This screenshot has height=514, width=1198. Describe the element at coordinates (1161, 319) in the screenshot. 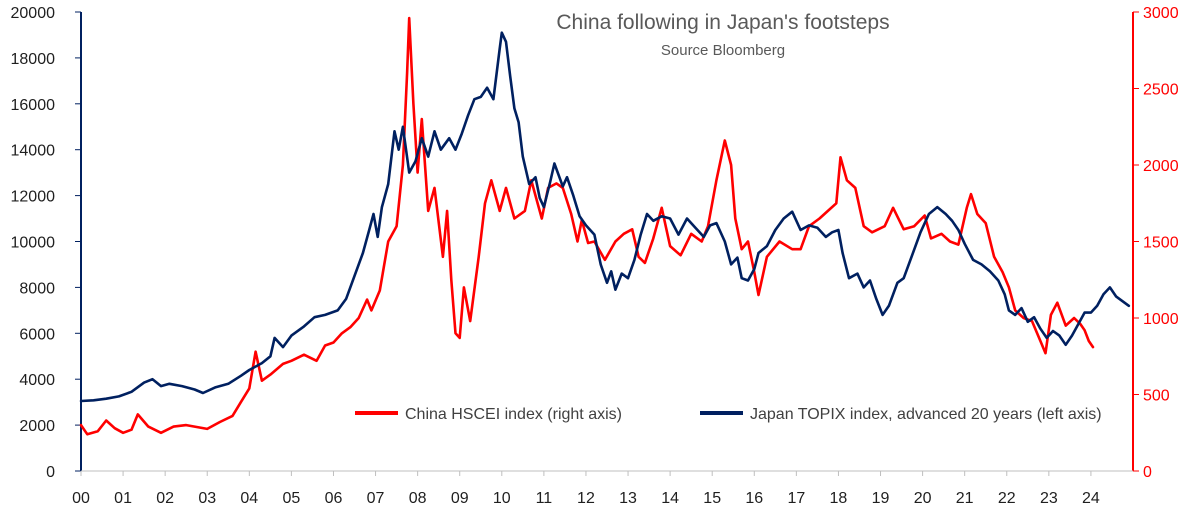

I see `right-y-tick-label: 1000` at that location.